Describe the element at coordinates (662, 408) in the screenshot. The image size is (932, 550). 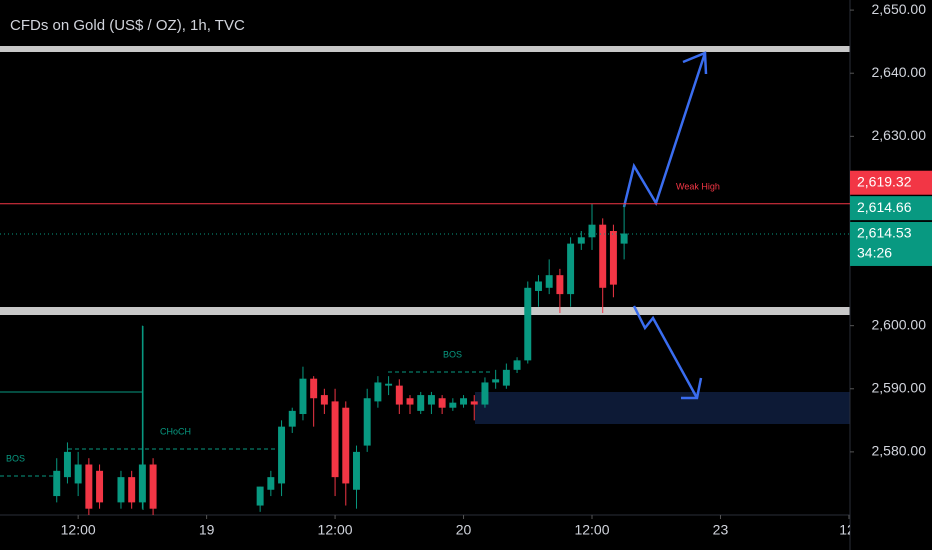
I see `demand-zone` at that location.